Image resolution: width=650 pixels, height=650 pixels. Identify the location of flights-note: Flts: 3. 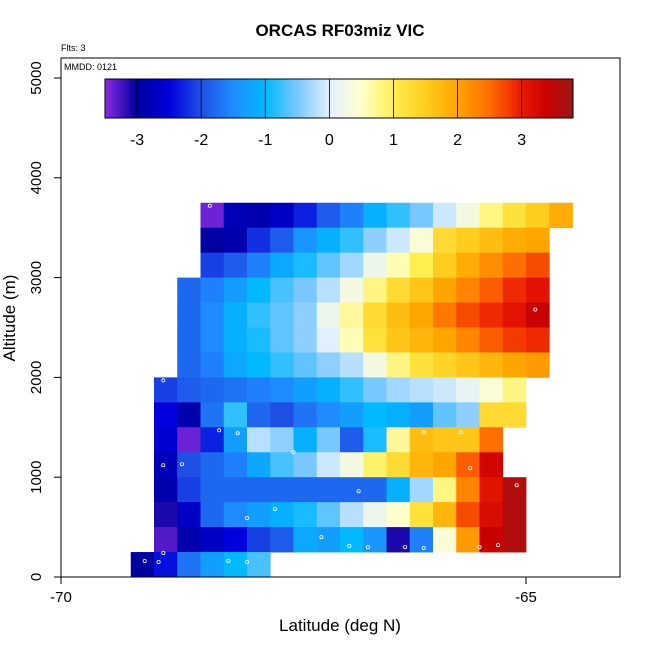
(73, 48).